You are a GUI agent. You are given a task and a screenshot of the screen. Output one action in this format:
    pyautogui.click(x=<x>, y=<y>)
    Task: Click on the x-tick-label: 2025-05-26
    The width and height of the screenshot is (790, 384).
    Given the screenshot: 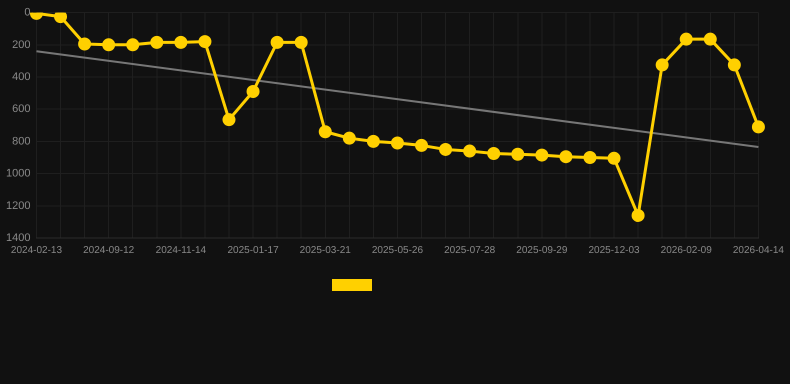 What is the action you would take?
    pyautogui.click(x=398, y=250)
    